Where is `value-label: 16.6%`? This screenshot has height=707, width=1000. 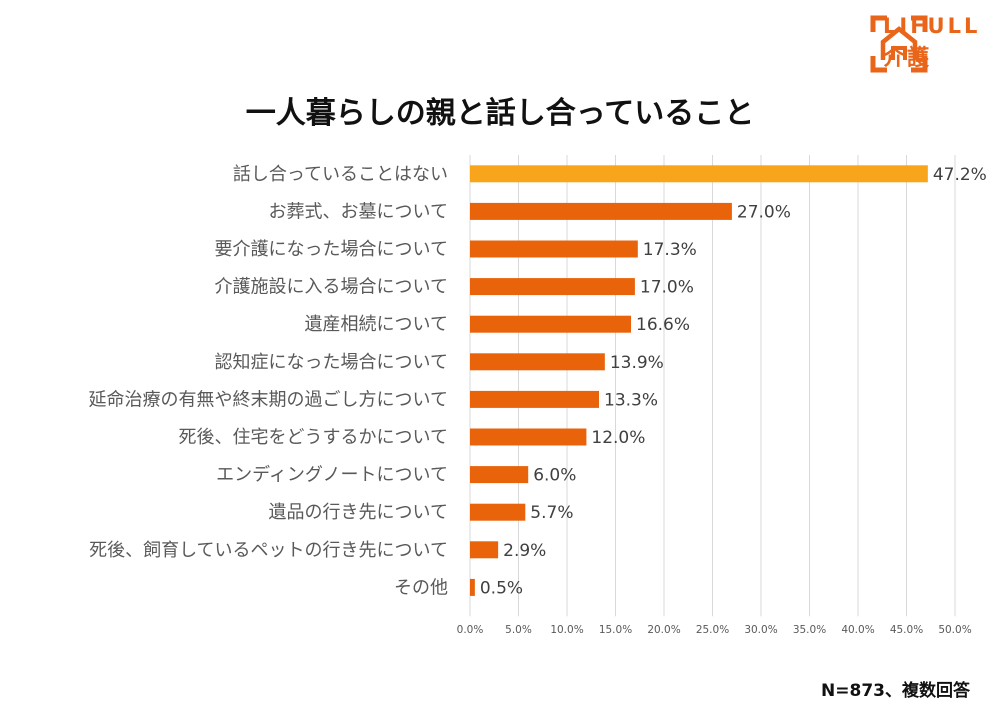 value-label: 16.6% is located at coordinates (663, 325).